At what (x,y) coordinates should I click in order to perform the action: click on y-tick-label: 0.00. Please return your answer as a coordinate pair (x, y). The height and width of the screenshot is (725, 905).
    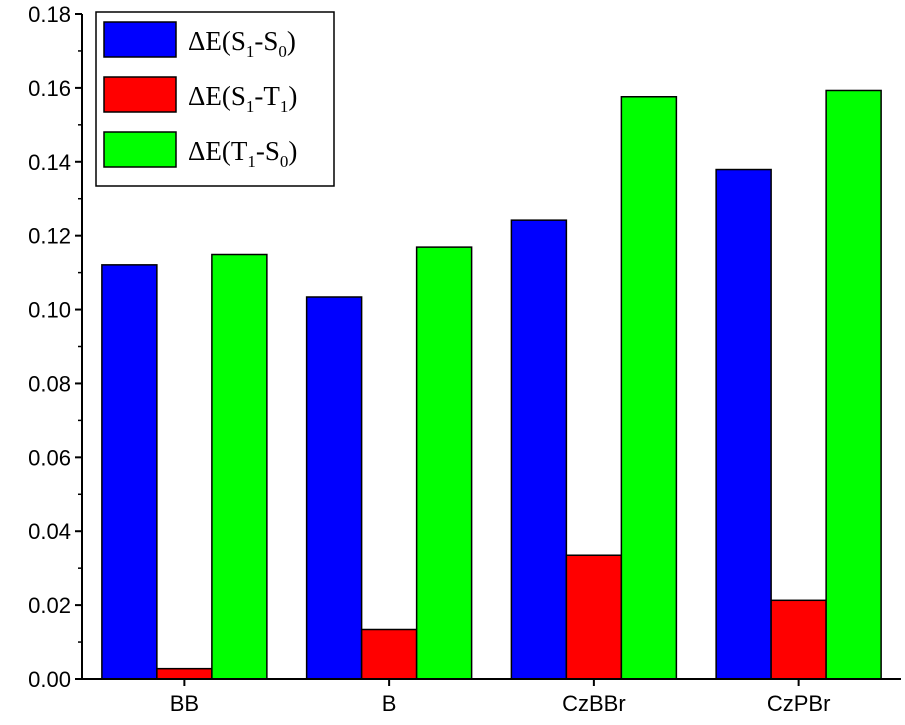
    Looking at the image, I should click on (49, 679).